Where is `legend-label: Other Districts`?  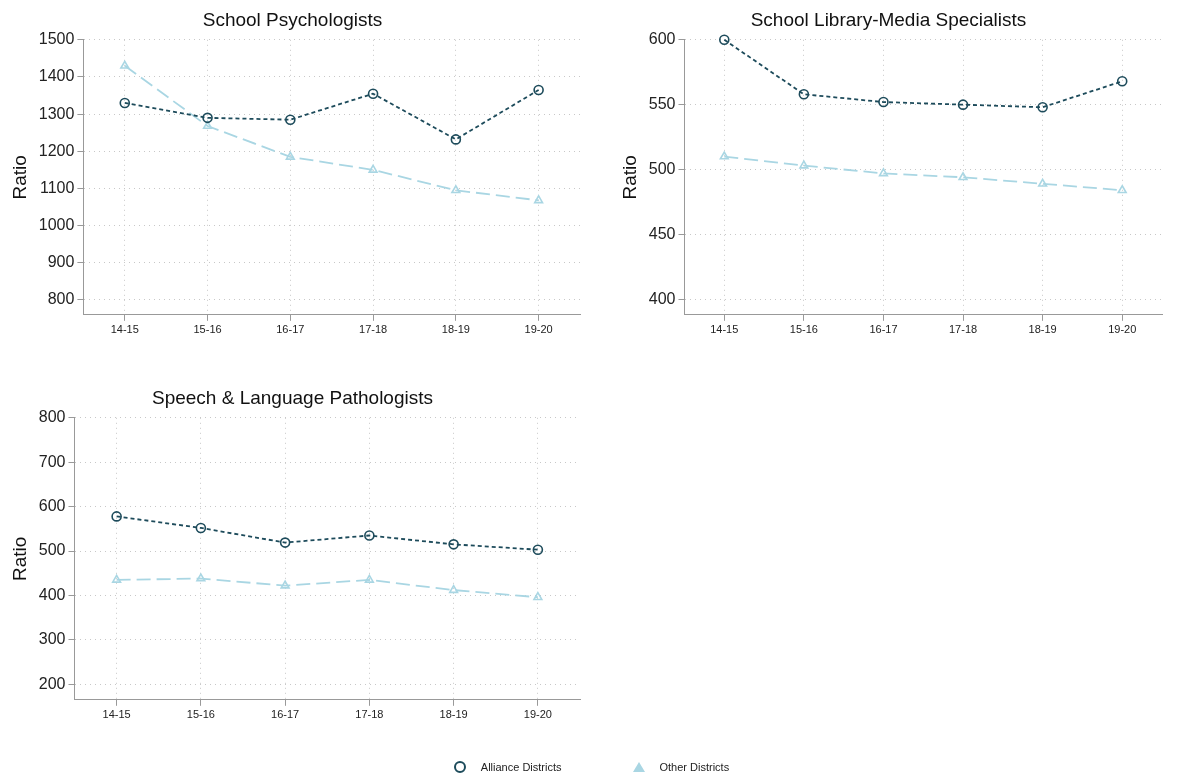
legend-label: Other Districts is located at coordinates (694, 767).